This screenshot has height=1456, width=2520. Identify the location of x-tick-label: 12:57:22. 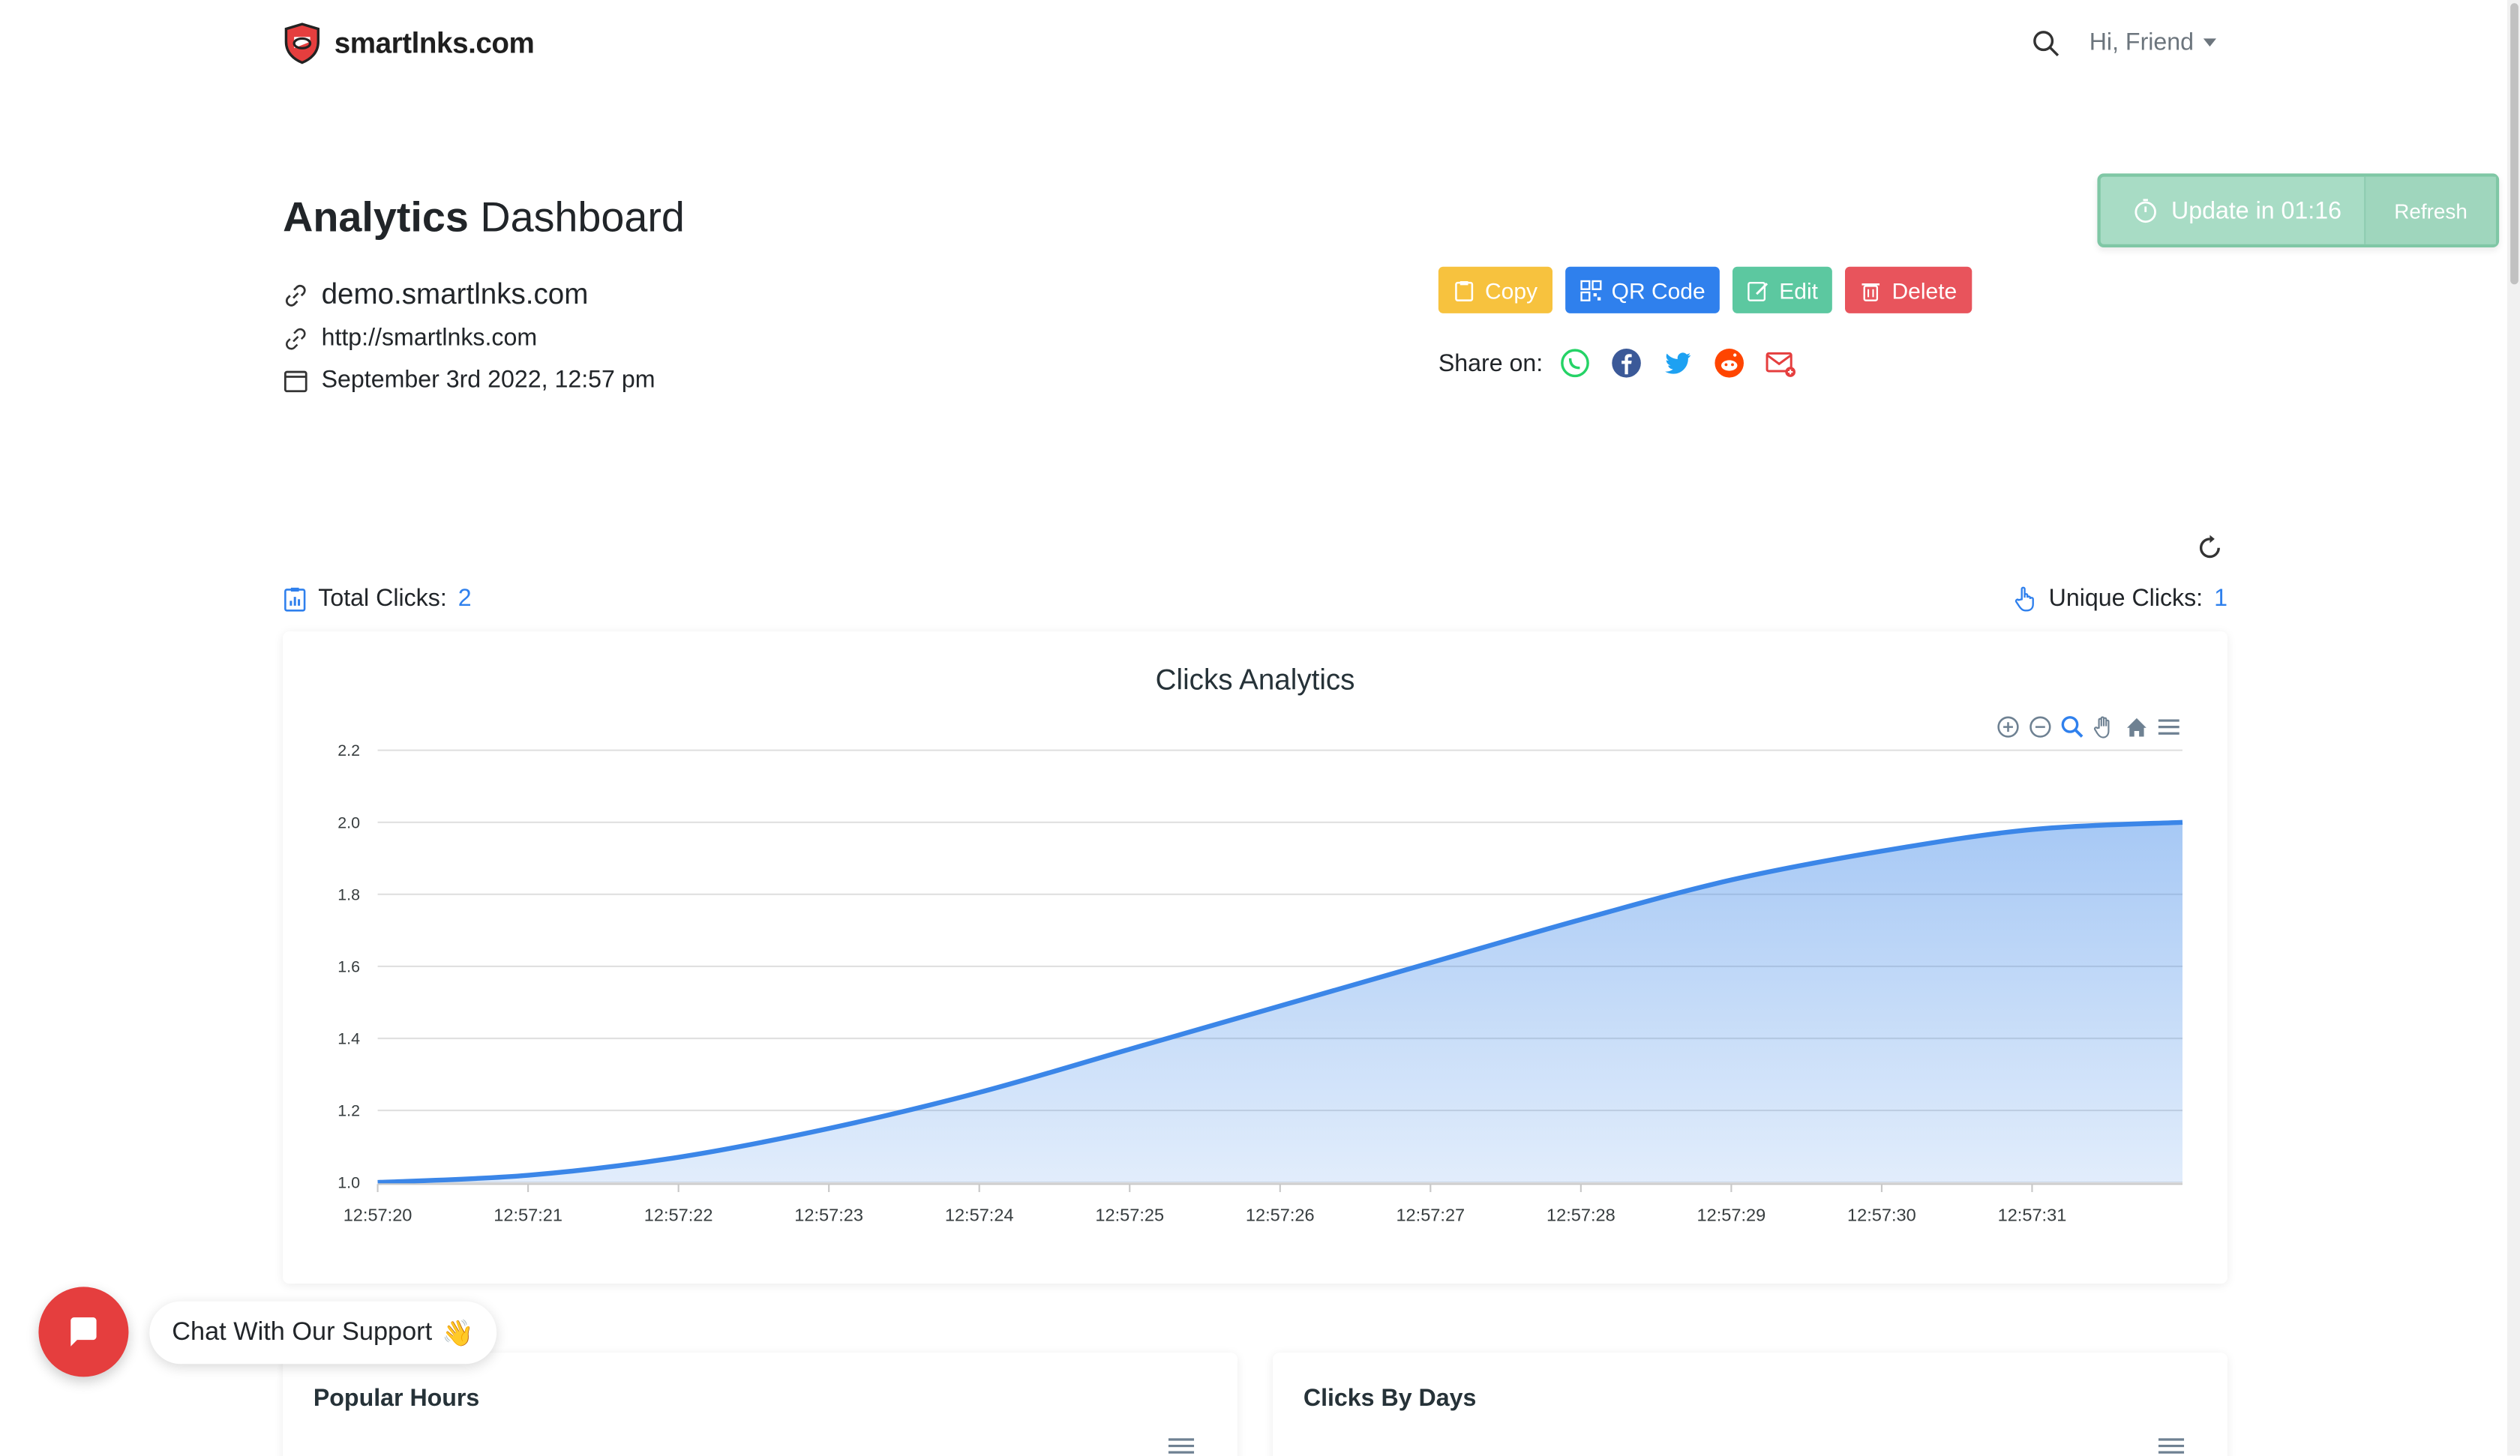
(678, 1215).